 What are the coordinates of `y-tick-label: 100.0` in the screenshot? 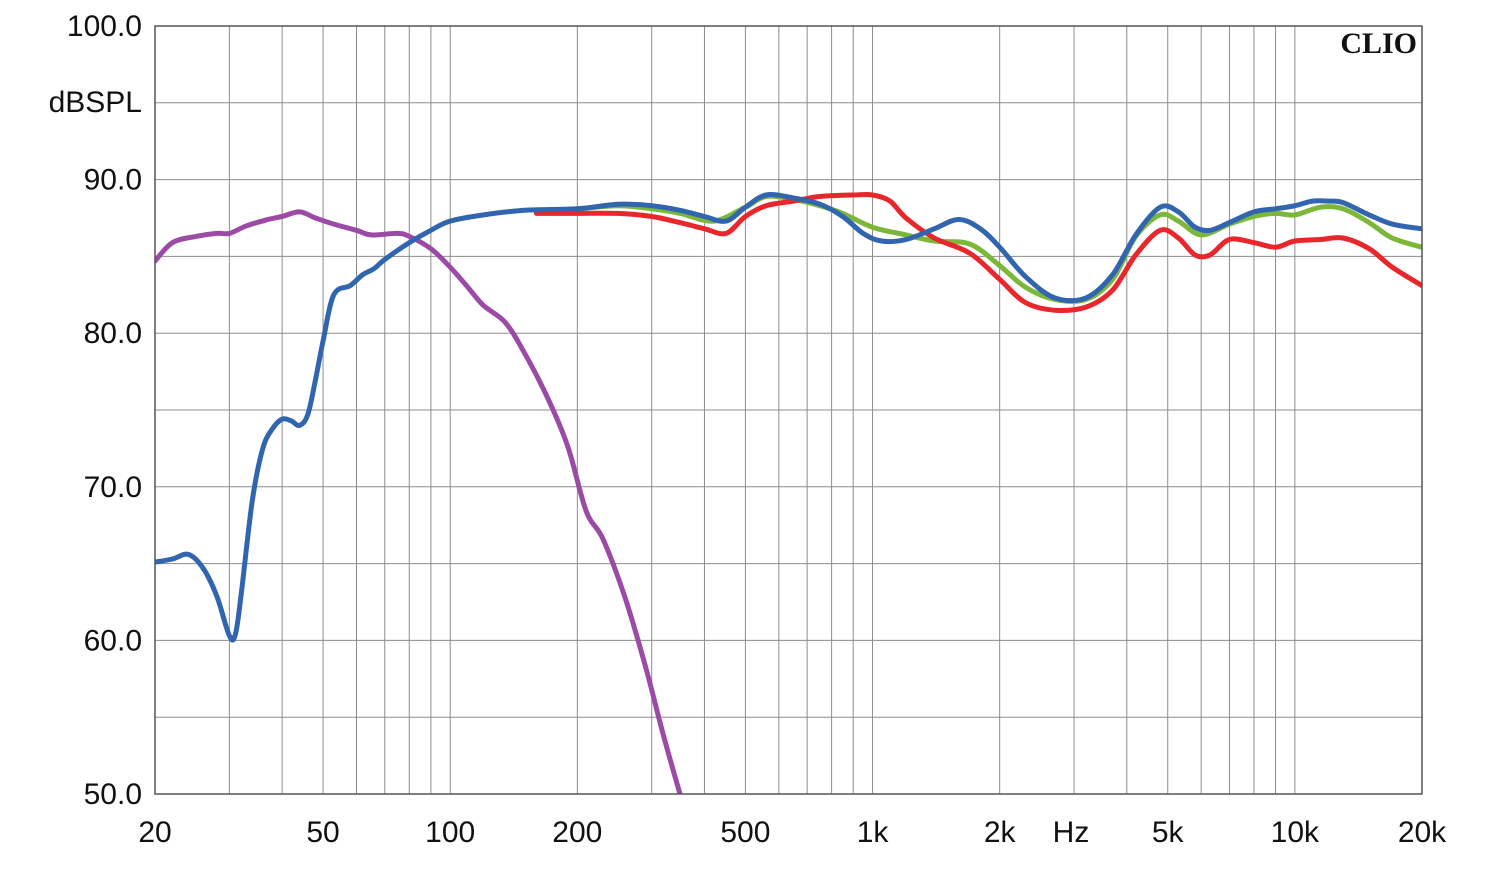 It's located at (104, 26).